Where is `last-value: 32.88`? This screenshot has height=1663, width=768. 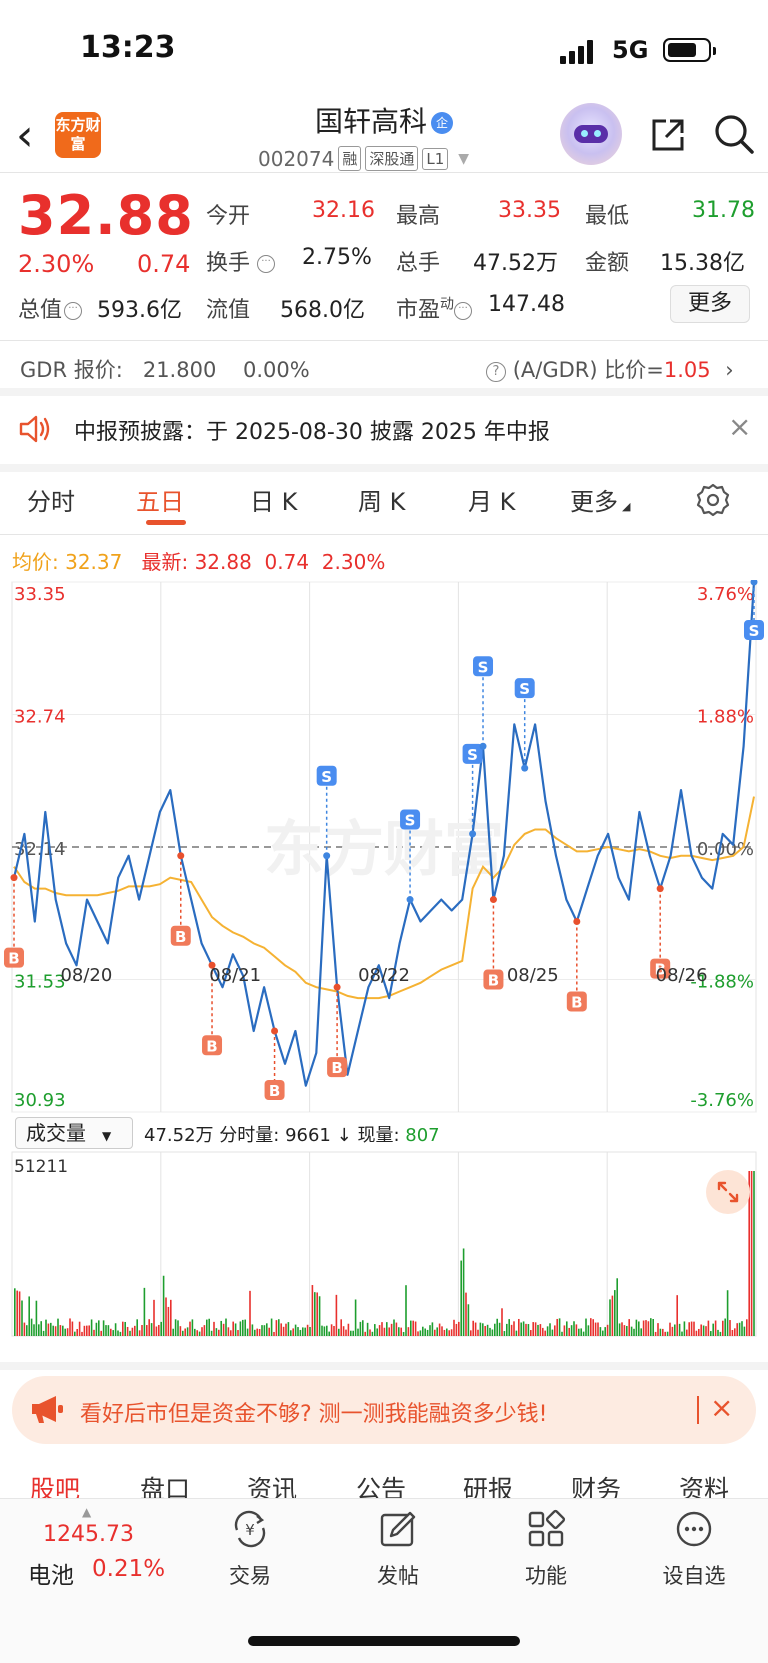 last-value: 32.88 is located at coordinates (223, 562).